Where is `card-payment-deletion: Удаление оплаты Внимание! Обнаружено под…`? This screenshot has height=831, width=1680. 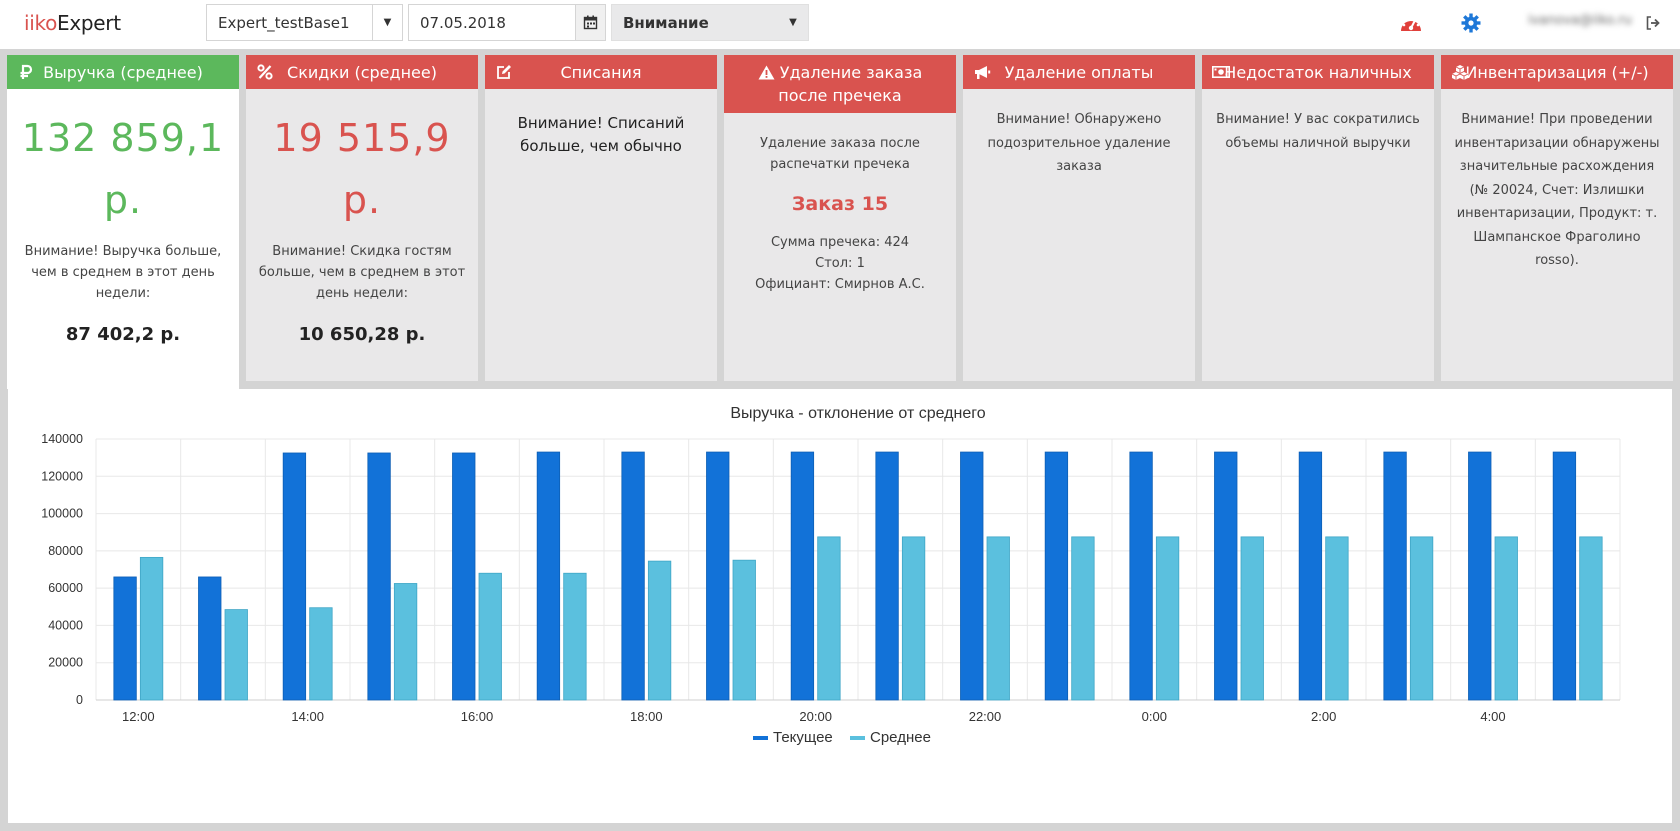 card-payment-deletion: Удаление оплаты Внимание! Обнаружено под… is located at coordinates (1079, 218).